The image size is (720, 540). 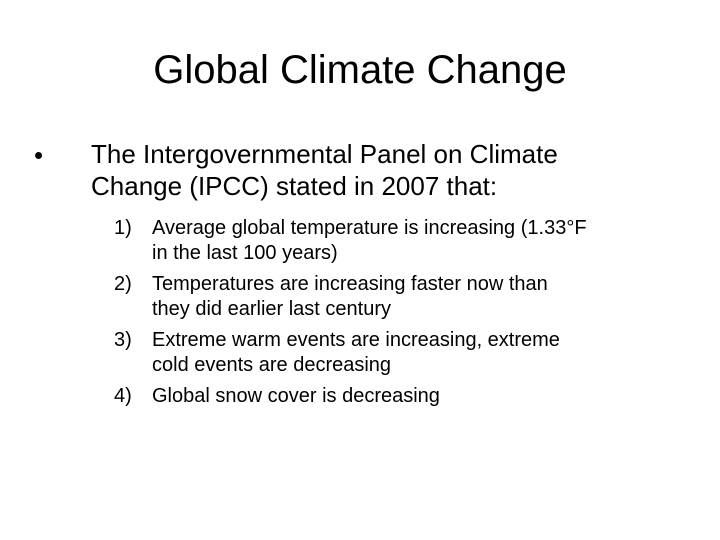 I want to click on list-item-number: 4), so click(x=123, y=396).